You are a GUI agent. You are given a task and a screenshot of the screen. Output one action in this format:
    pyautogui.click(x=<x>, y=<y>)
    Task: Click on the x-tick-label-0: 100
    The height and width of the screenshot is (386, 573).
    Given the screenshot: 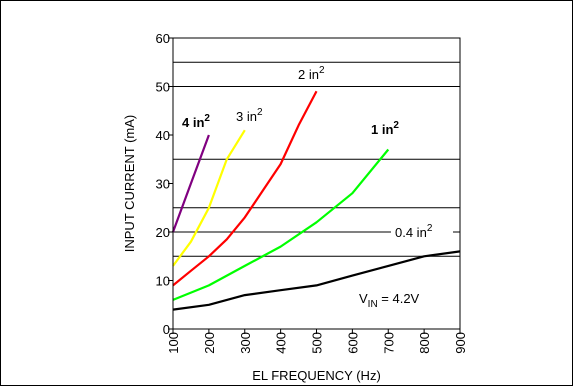 What is the action you would take?
    pyautogui.click(x=173, y=343)
    